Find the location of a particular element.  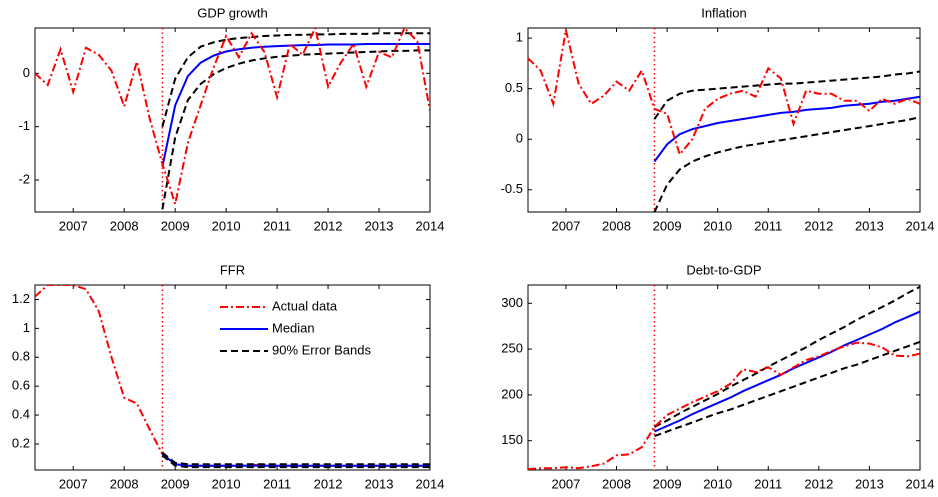

y-tick-label: 250 is located at coordinates (512, 348).